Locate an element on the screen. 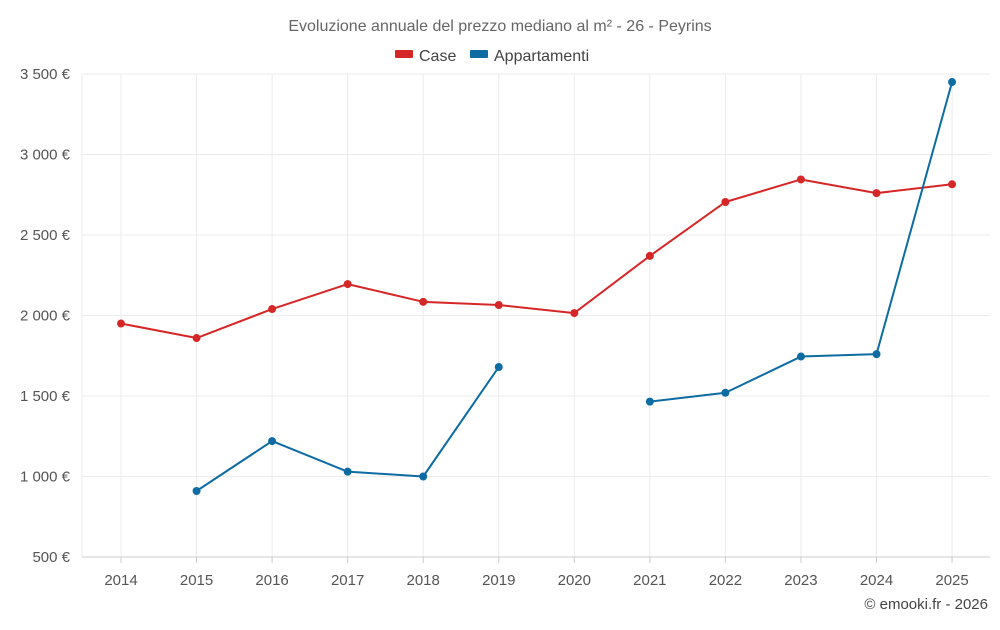 Image resolution: width=1000 pixels, height=630 pixels. credit-text: © emooki.fr - 2026 is located at coordinates (926, 604).